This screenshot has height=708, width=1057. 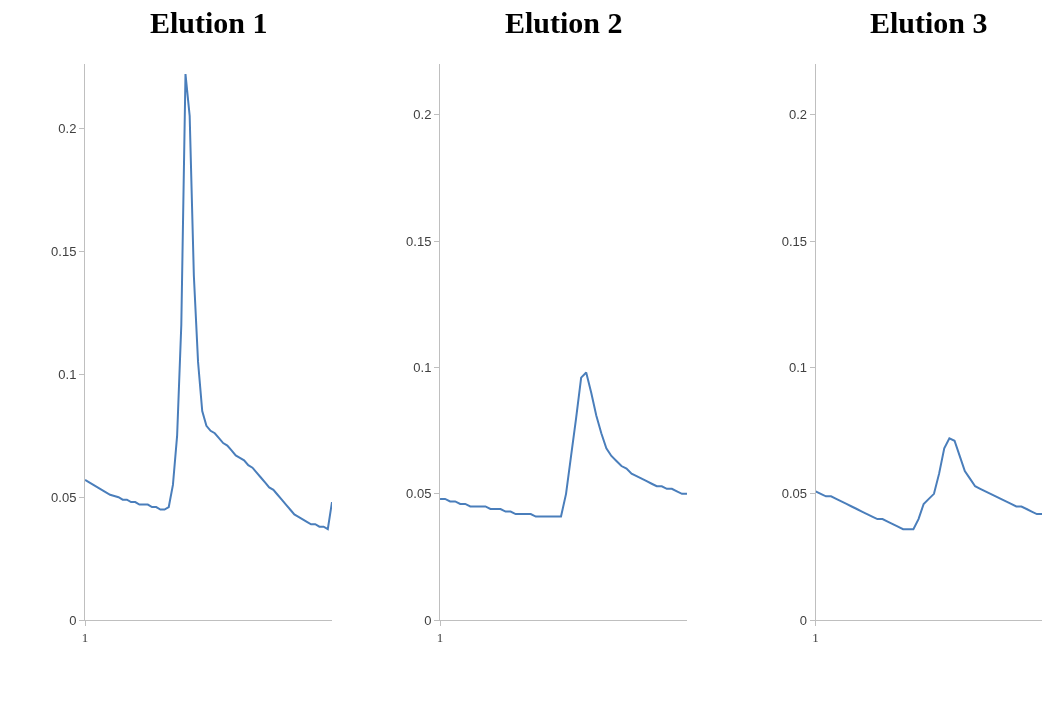 What do you see at coordinates (209, 22) in the screenshot?
I see `chart-title: Elution 1` at bounding box center [209, 22].